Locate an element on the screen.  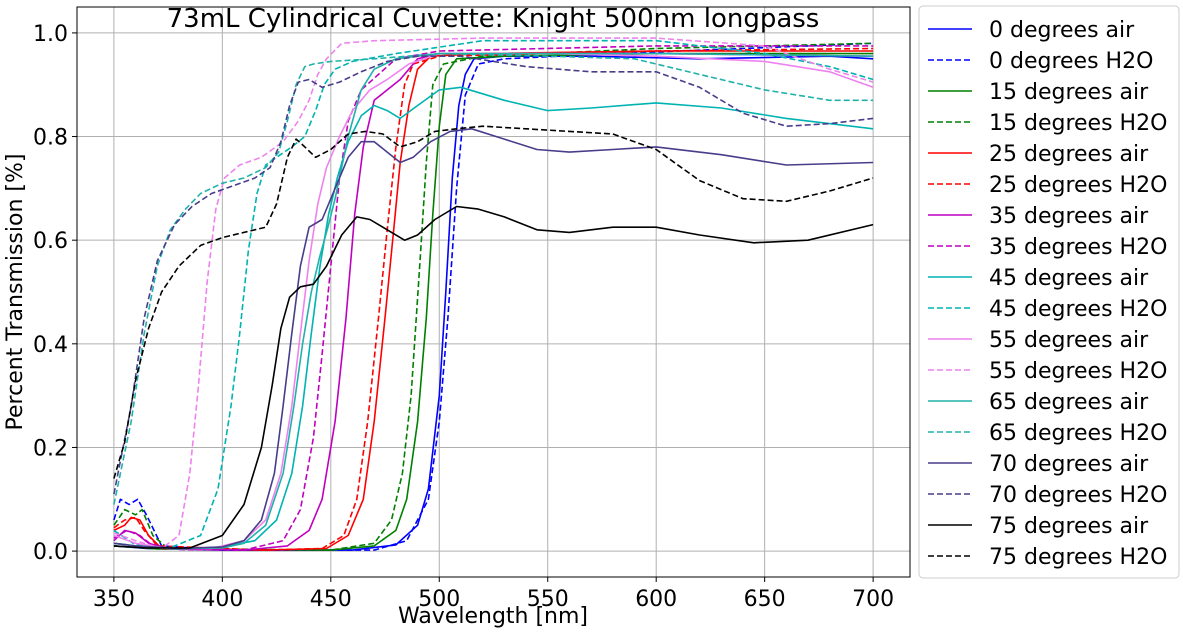
x-tick-label: 350 is located at coordinates (114, 599).